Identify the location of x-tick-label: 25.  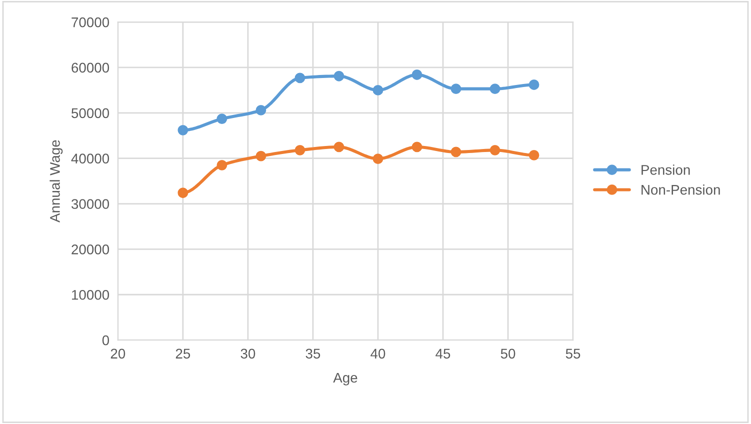
(183, 353).